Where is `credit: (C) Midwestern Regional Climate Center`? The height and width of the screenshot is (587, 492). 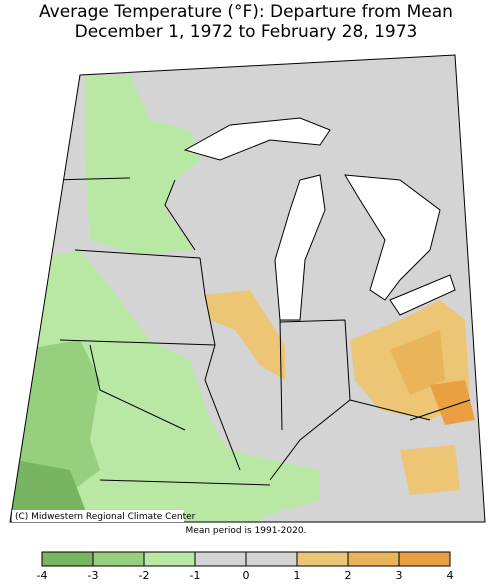
credit: (C) Midwestern Regional Climate Center is located at coordinates (105, 517).